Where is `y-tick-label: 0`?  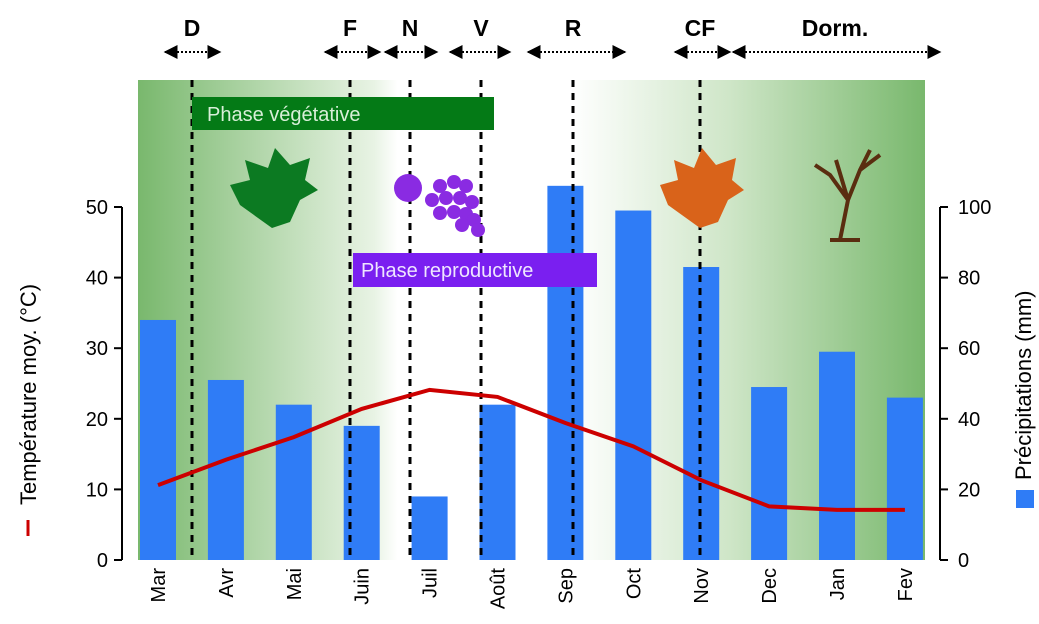
y-tick-label: 0 is located at coordinates (102, 561).